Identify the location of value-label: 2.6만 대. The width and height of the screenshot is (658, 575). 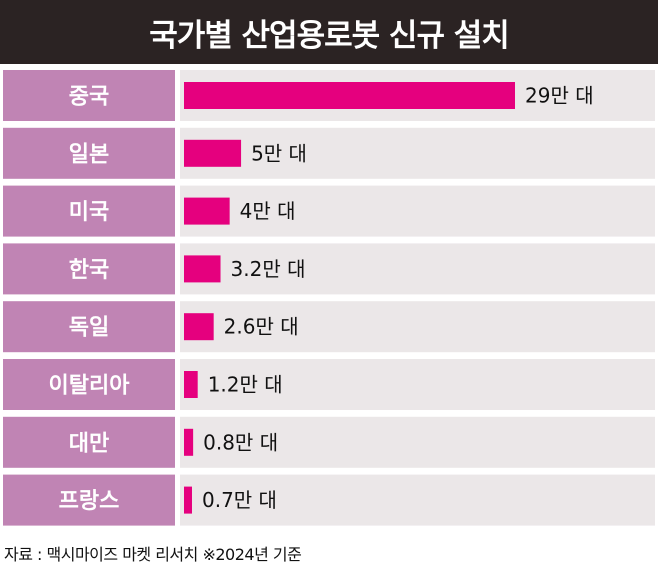
(261, 327).